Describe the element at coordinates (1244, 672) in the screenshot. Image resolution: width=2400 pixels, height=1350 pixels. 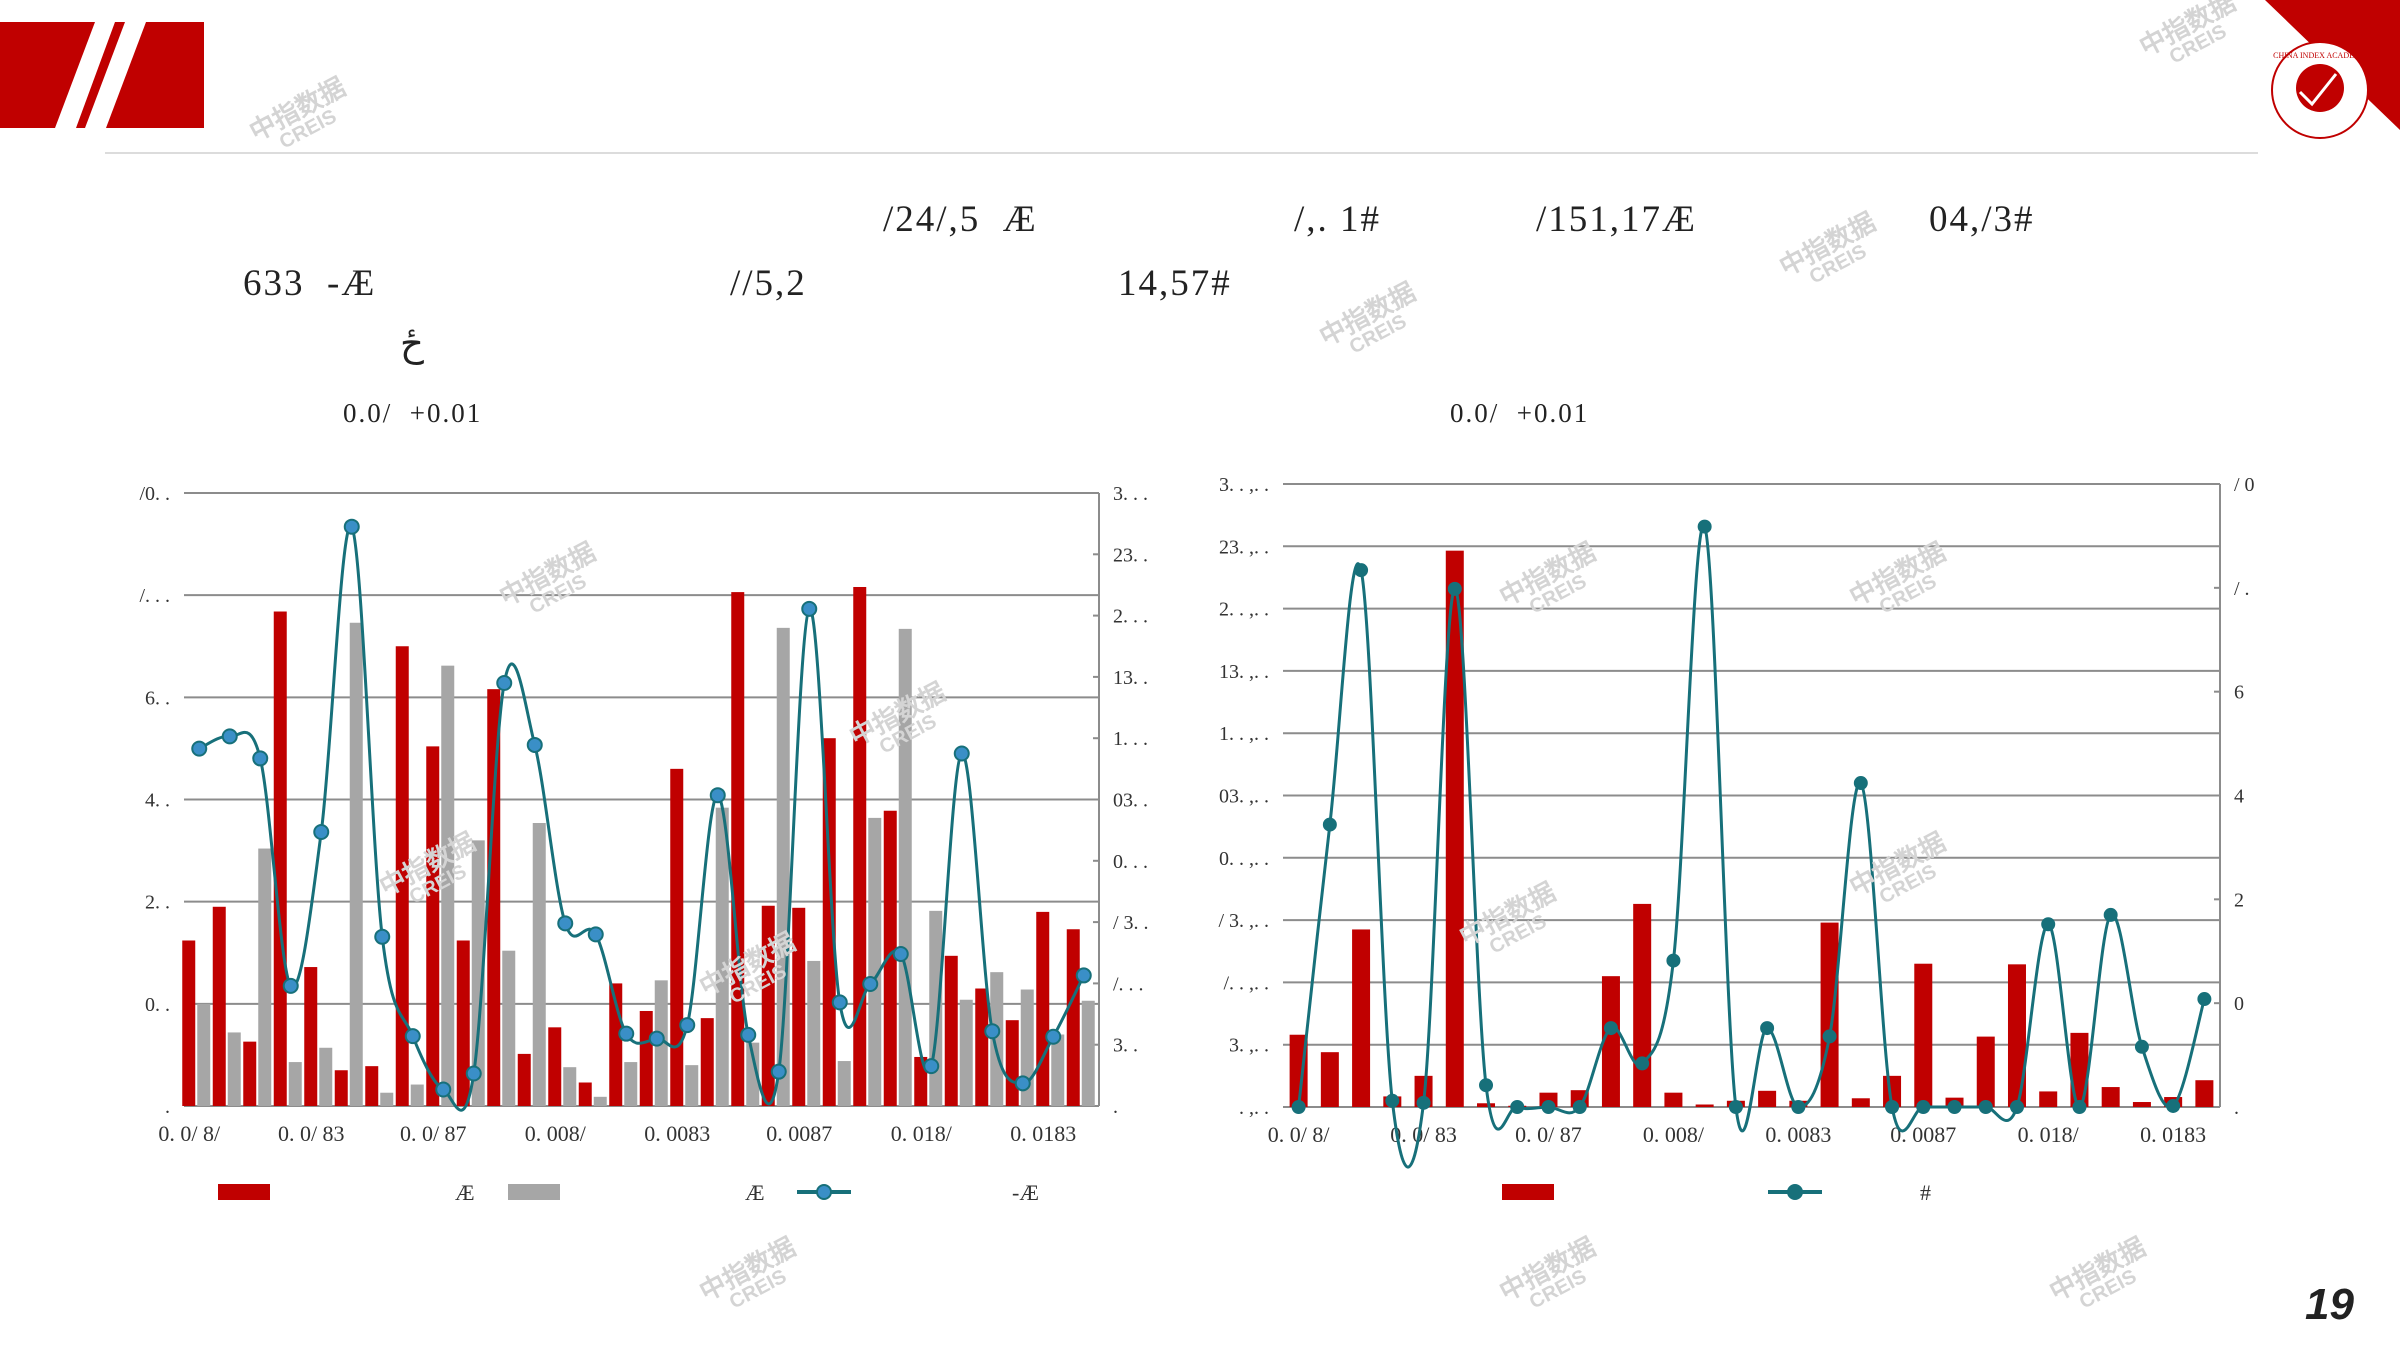
I see `left-axis-tick-label: 13. ,. .` at that location.